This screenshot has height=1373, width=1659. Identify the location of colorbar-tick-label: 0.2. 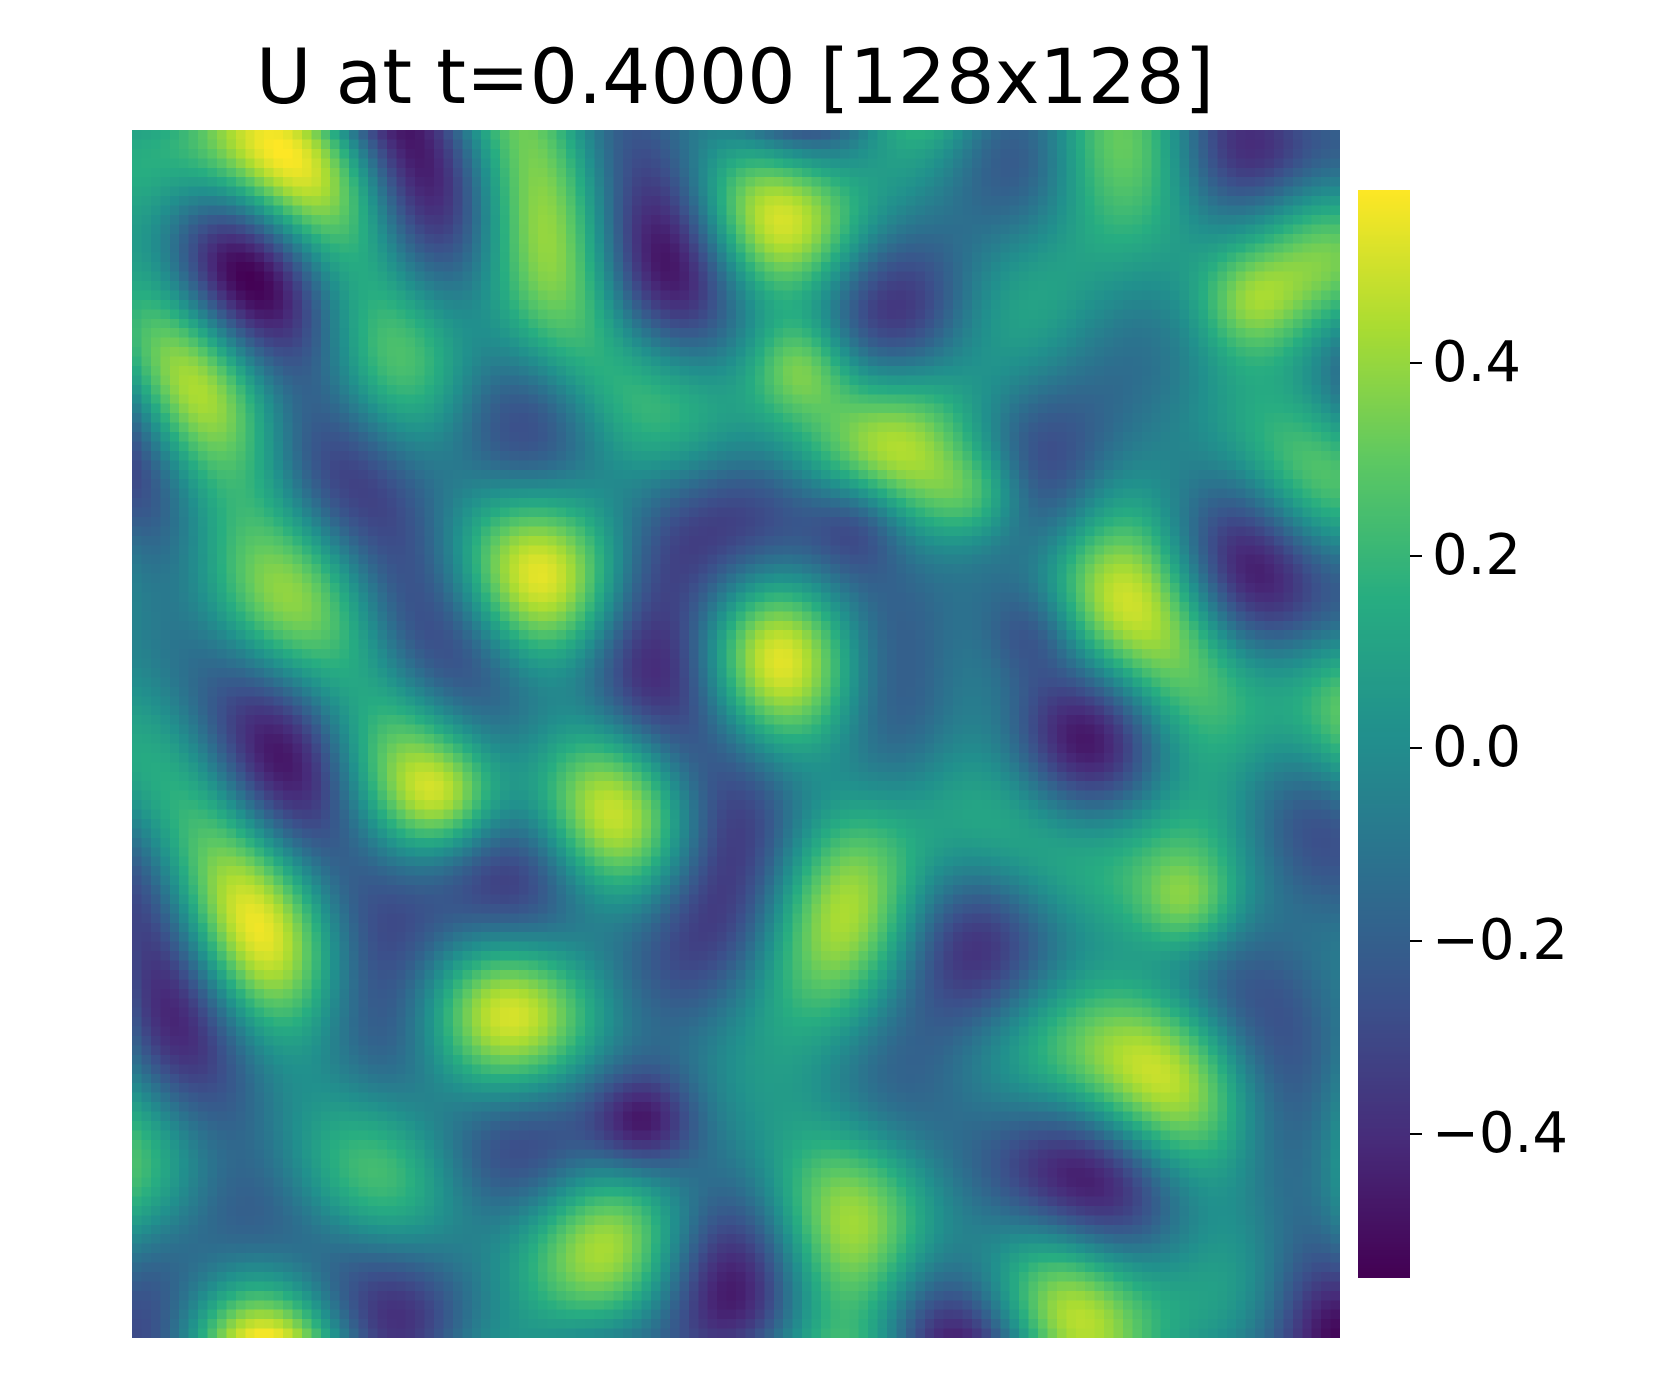
(1477, 555).